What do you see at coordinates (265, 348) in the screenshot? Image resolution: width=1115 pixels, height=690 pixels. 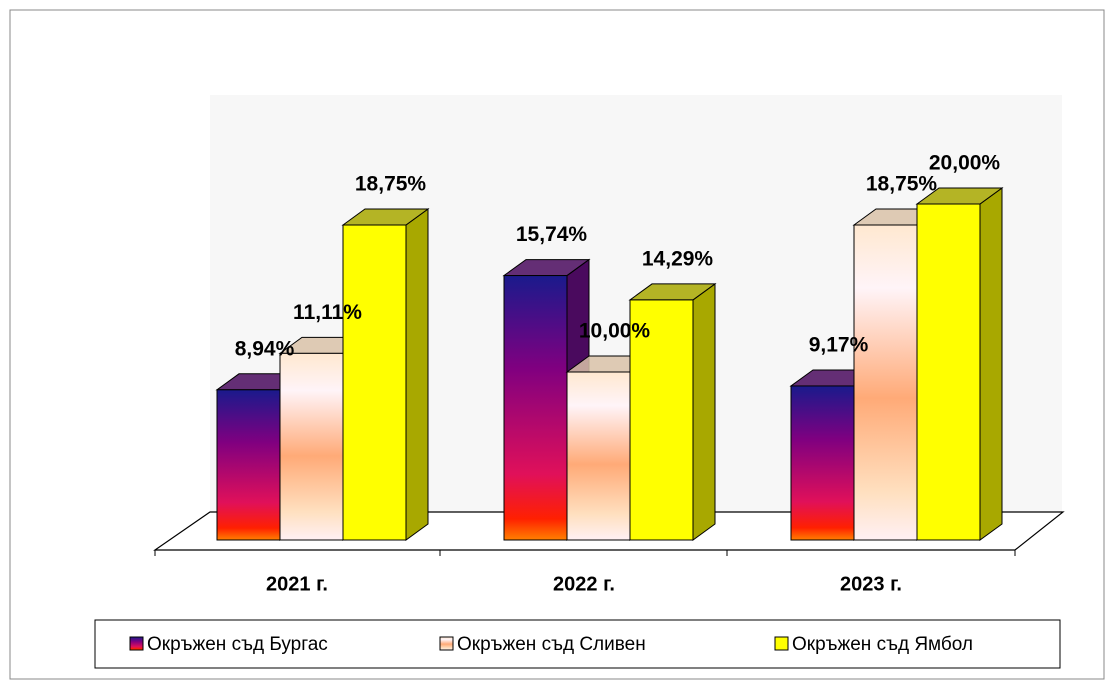 I see `data-label: 8,94%` at bounding box center [265, 348].